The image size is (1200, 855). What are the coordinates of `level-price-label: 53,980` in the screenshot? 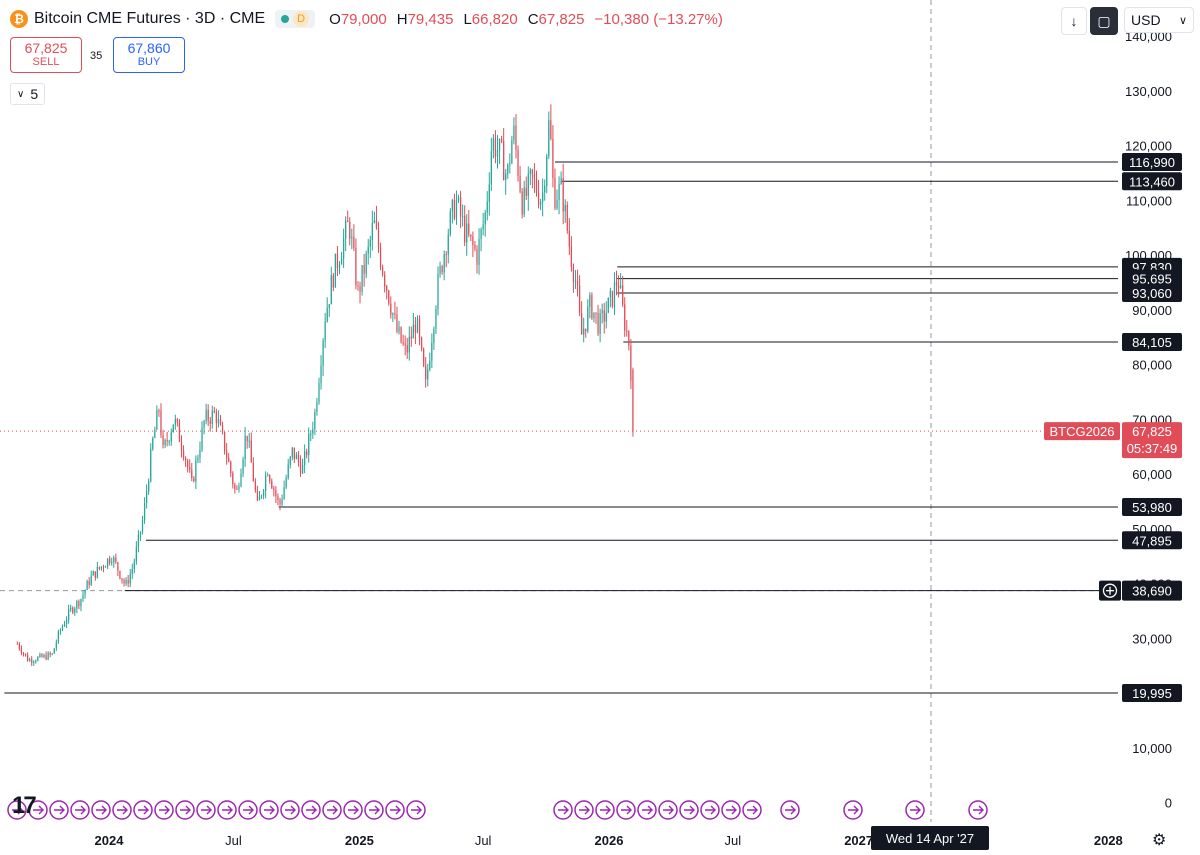 It's located at (1152, 506).